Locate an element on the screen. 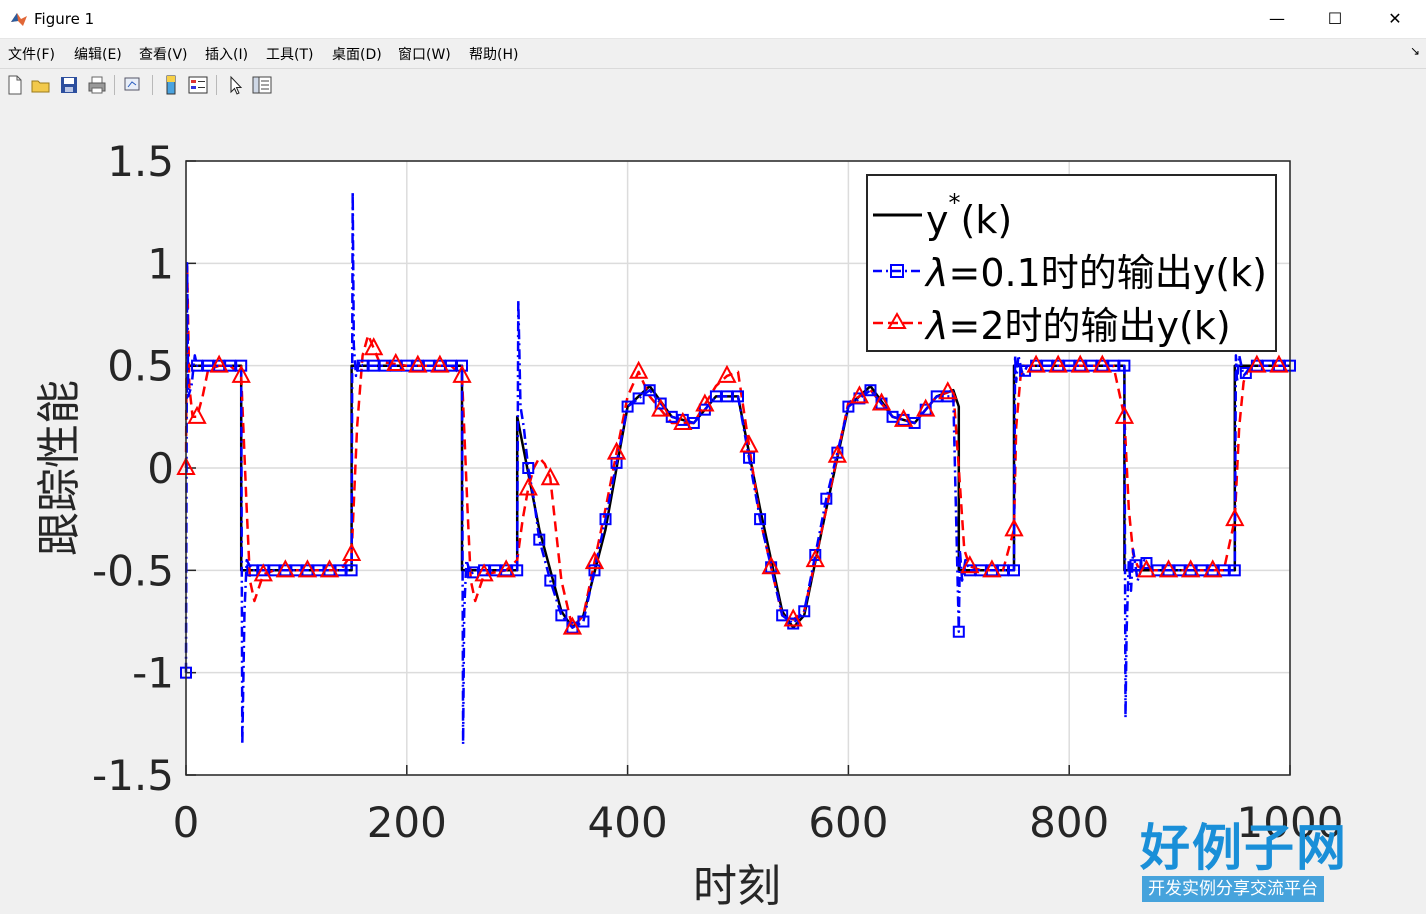 The width and height of the screenshot is (1426, 914). open-file-icon is located at coordinates (41, 85).